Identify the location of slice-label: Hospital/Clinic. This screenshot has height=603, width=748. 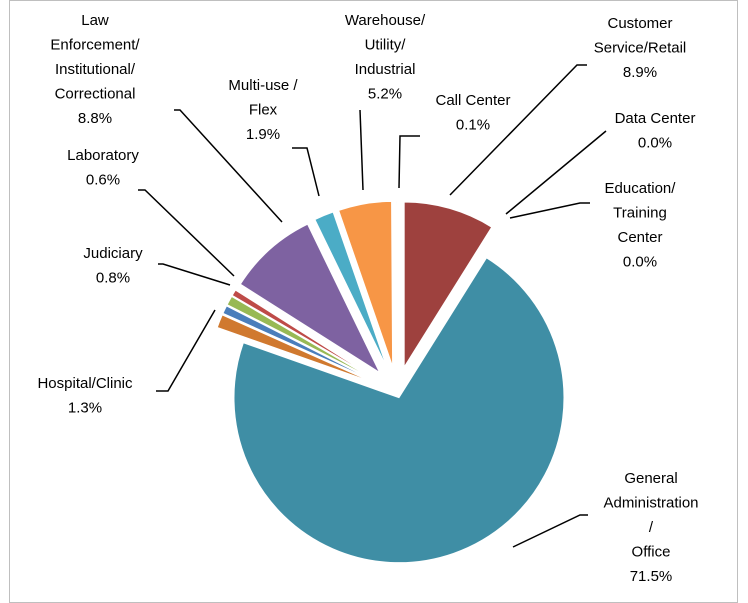
(85, 383).